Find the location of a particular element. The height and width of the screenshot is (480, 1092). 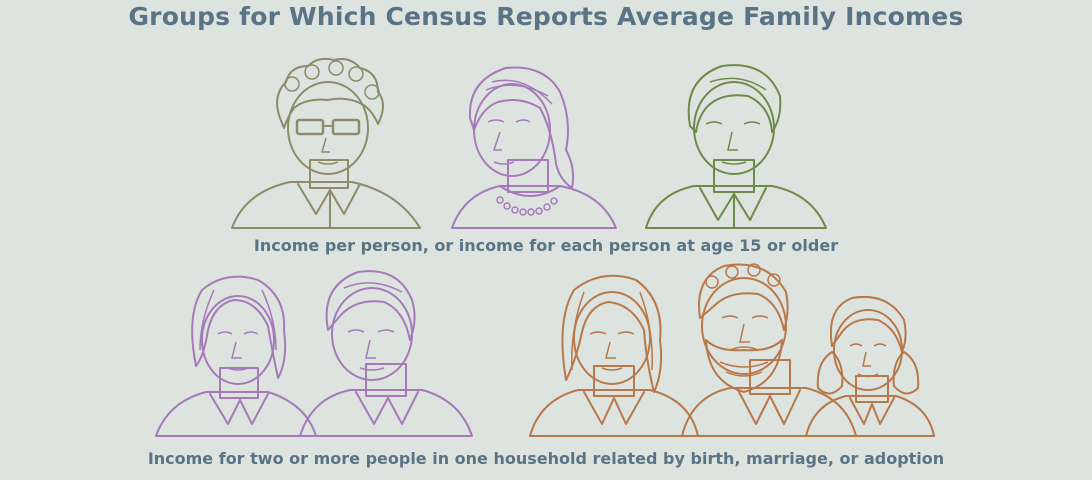

blue-woman-with-necklace is located at coordinates (534, 147).